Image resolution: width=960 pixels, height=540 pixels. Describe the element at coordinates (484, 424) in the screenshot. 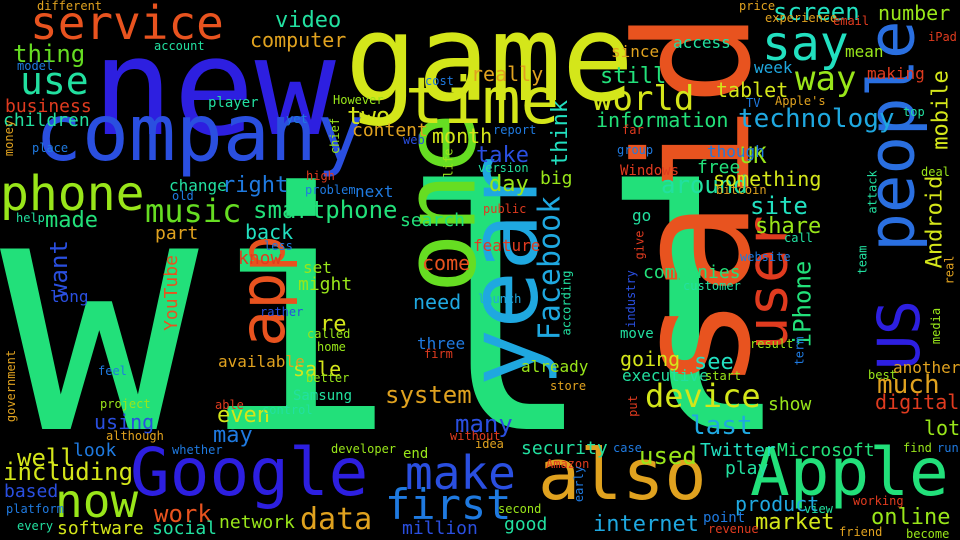

I see `cloud-word-82: many` at that location.